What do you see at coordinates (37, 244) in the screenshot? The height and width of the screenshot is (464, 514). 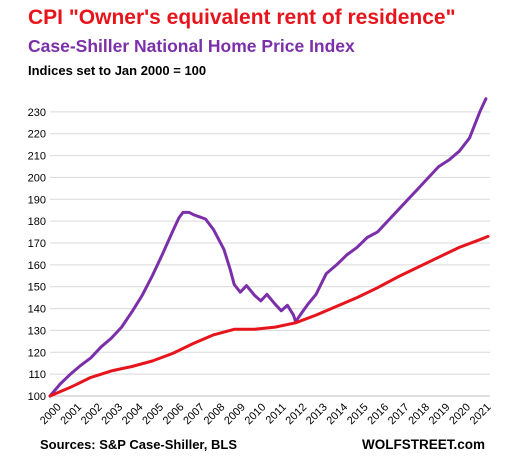 I see `y-tick-label: 170` at bounding box center [37, 244].